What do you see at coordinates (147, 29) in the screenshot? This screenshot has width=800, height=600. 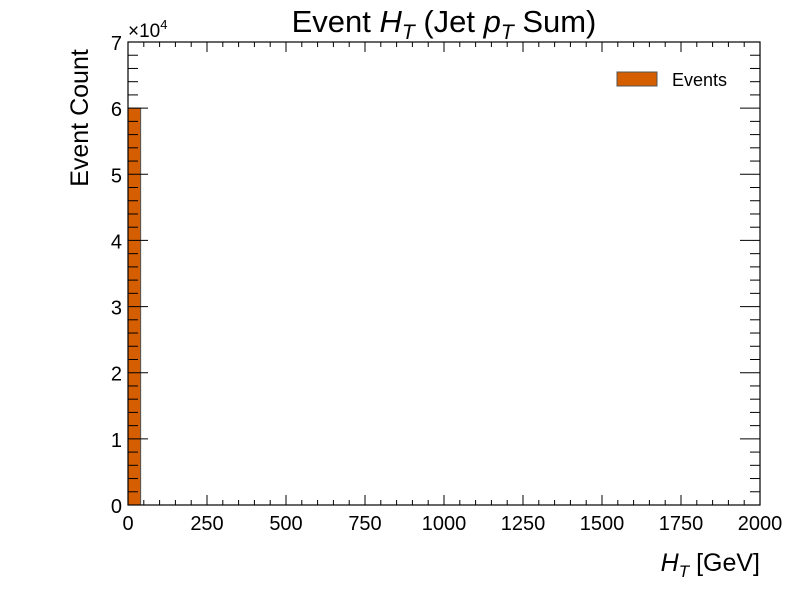 I see `y-multiplier: ×10⁴` at bounding box center [147, 29].